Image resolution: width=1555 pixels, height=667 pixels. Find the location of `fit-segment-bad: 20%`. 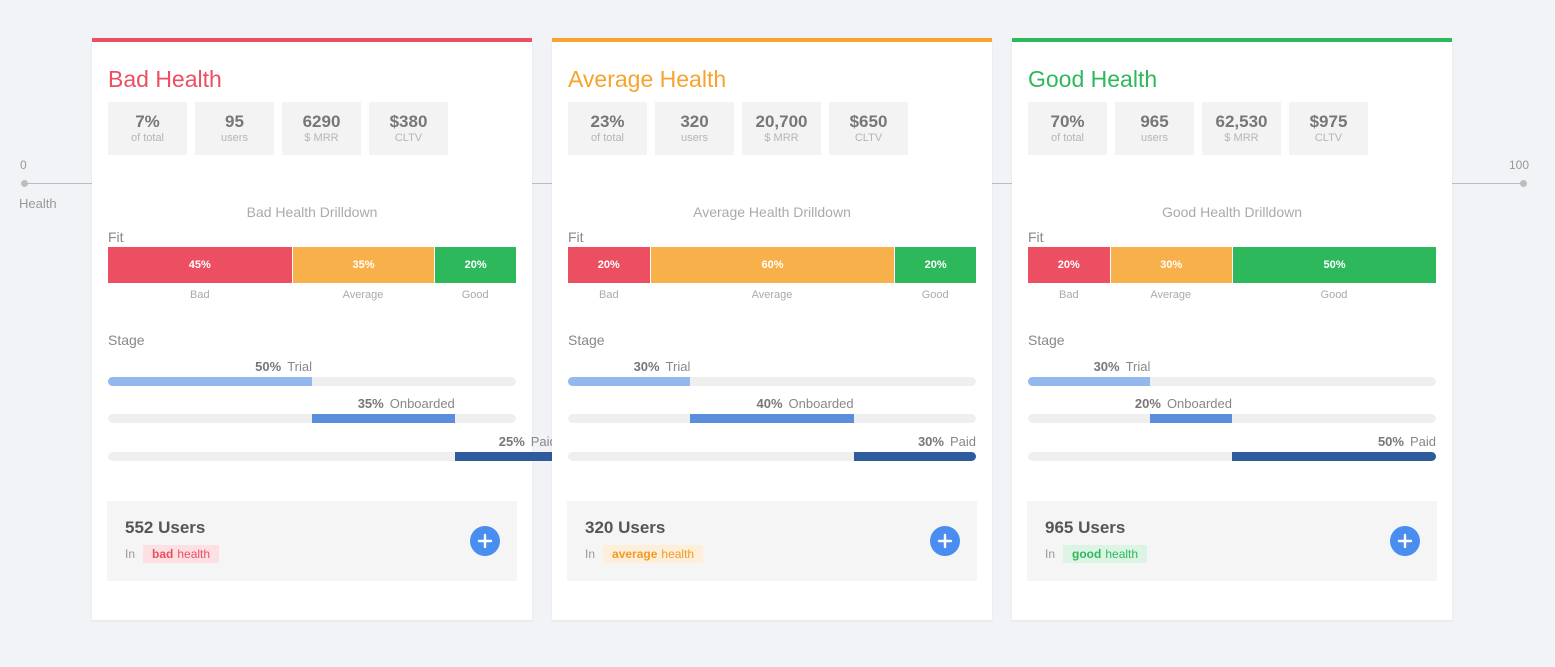

fit-segment-bad: 20% is located at coordinates (1069, 265).